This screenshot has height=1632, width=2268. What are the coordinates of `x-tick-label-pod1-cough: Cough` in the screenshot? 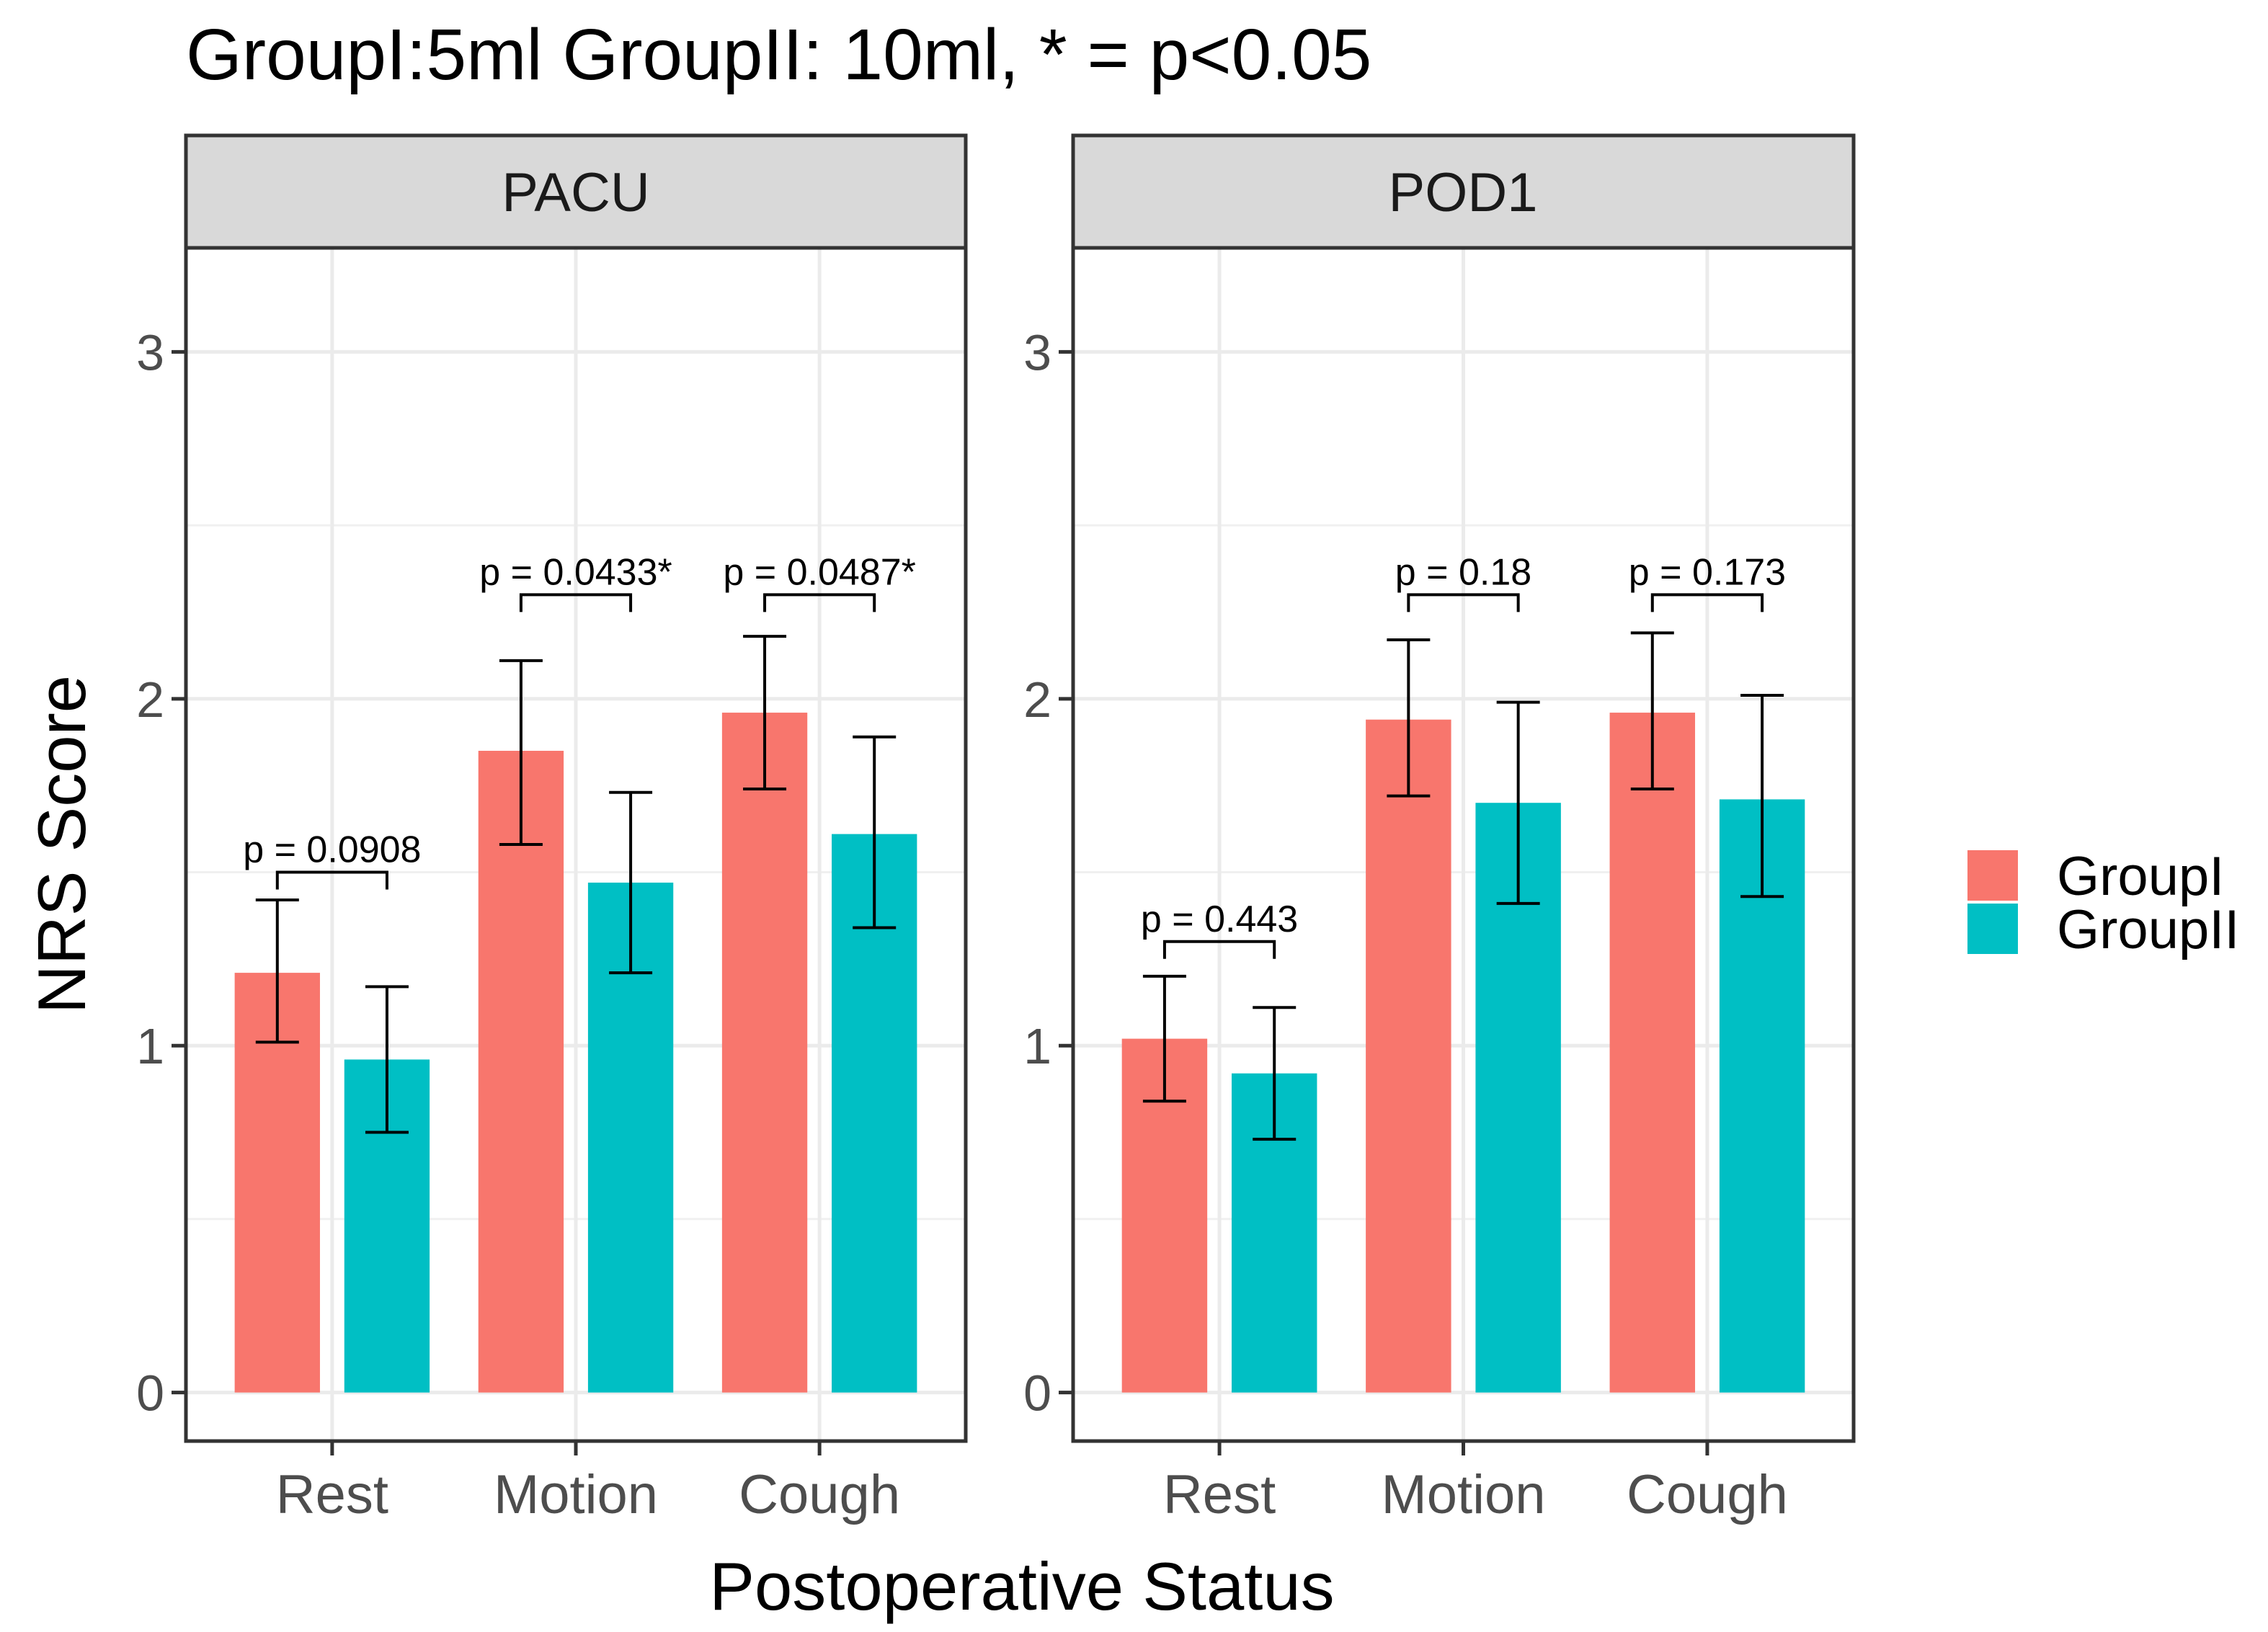 It's located at (1708, 1494).